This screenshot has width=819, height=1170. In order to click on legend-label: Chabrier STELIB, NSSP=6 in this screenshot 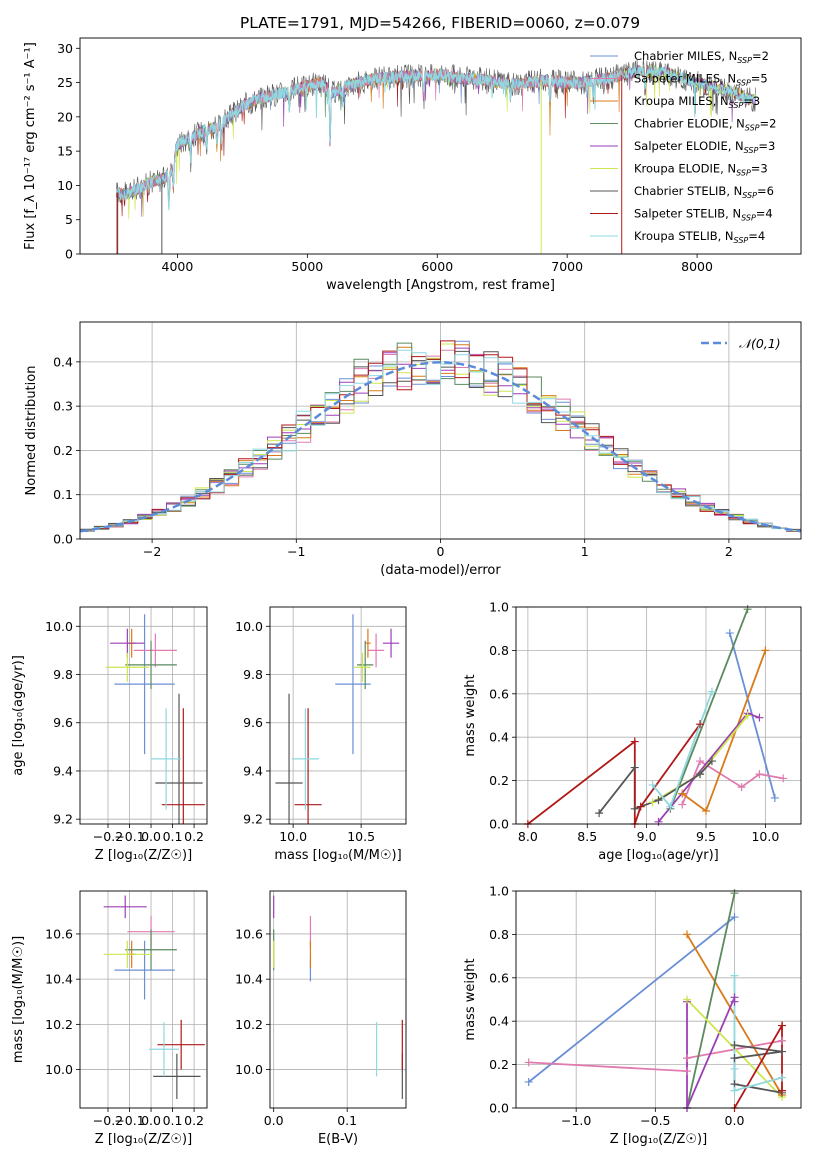, I will do `click(704, 192)`.